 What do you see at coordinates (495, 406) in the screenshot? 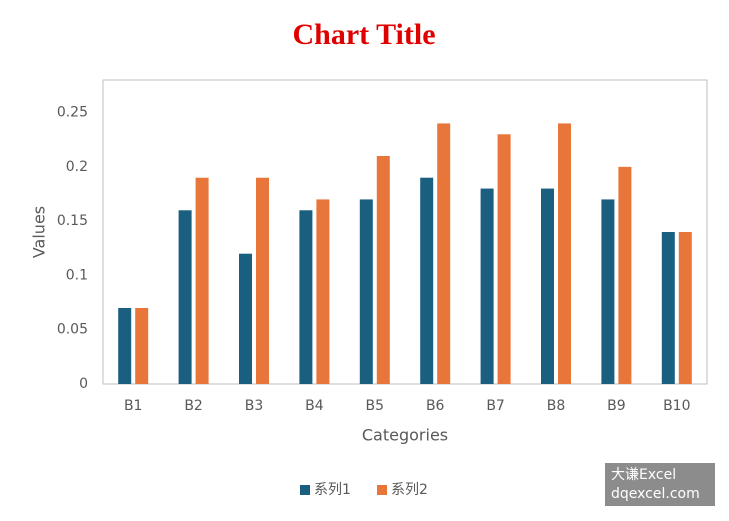
I see `x-tick-label: B7` at bounding box center [495, 406].